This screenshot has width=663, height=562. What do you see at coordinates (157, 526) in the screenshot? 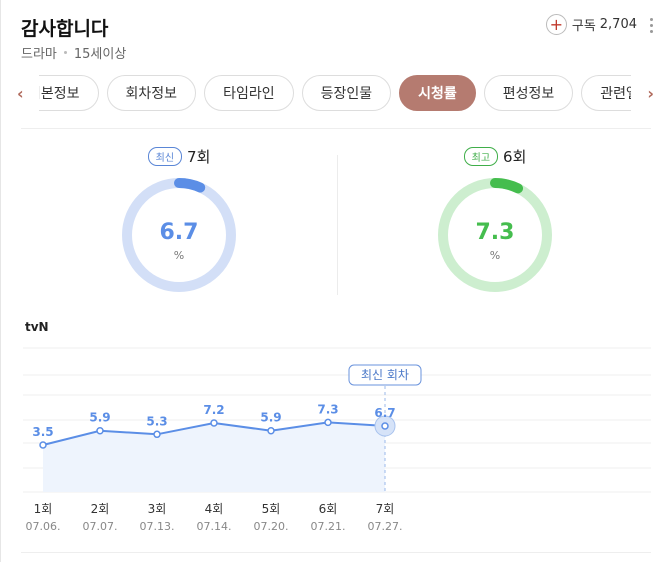
I see `x-label-date-2: 07.13.` at bounding box center [157, 526].